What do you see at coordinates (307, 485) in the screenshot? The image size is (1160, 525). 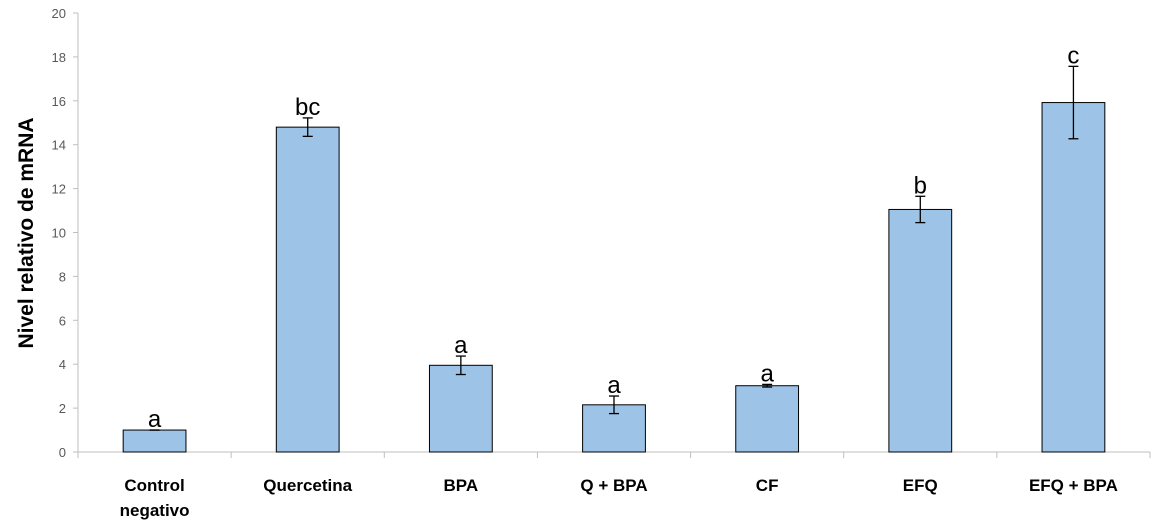 I see `category-label: Quercetina` at bounding box center [307, 485].